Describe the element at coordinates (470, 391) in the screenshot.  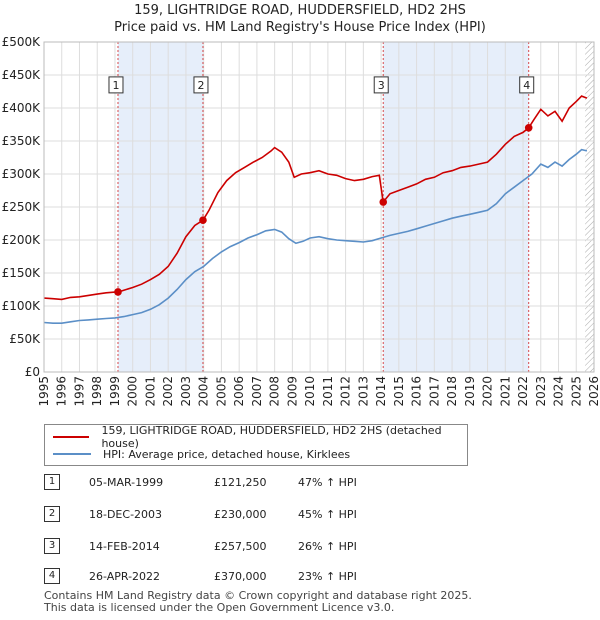
I see `x-tick-label: 2019` at that location.